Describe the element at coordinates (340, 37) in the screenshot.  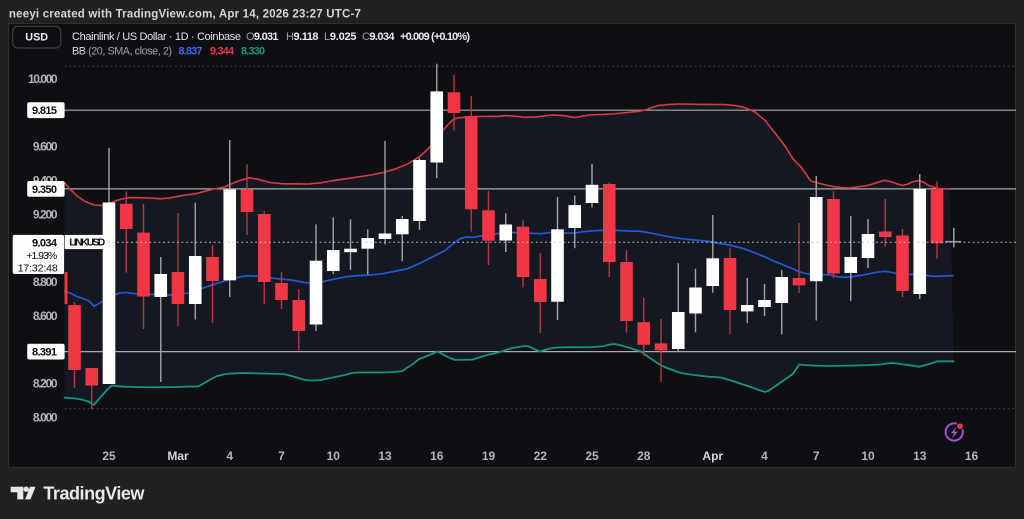
I see `svg-text: L9.025` at that location.